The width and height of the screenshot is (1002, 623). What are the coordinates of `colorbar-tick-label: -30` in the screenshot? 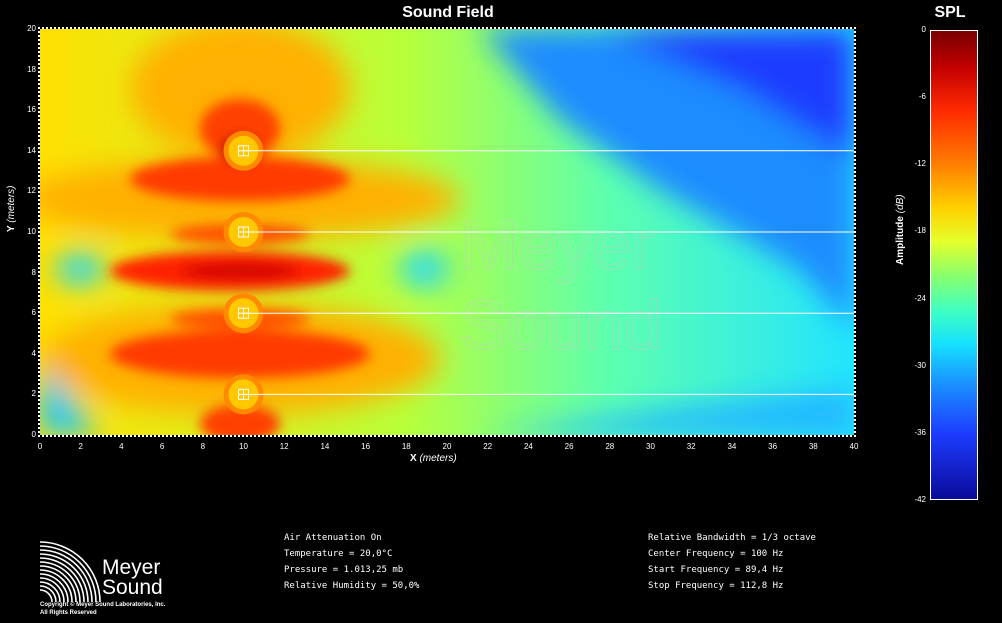 It's located at (920, 365).